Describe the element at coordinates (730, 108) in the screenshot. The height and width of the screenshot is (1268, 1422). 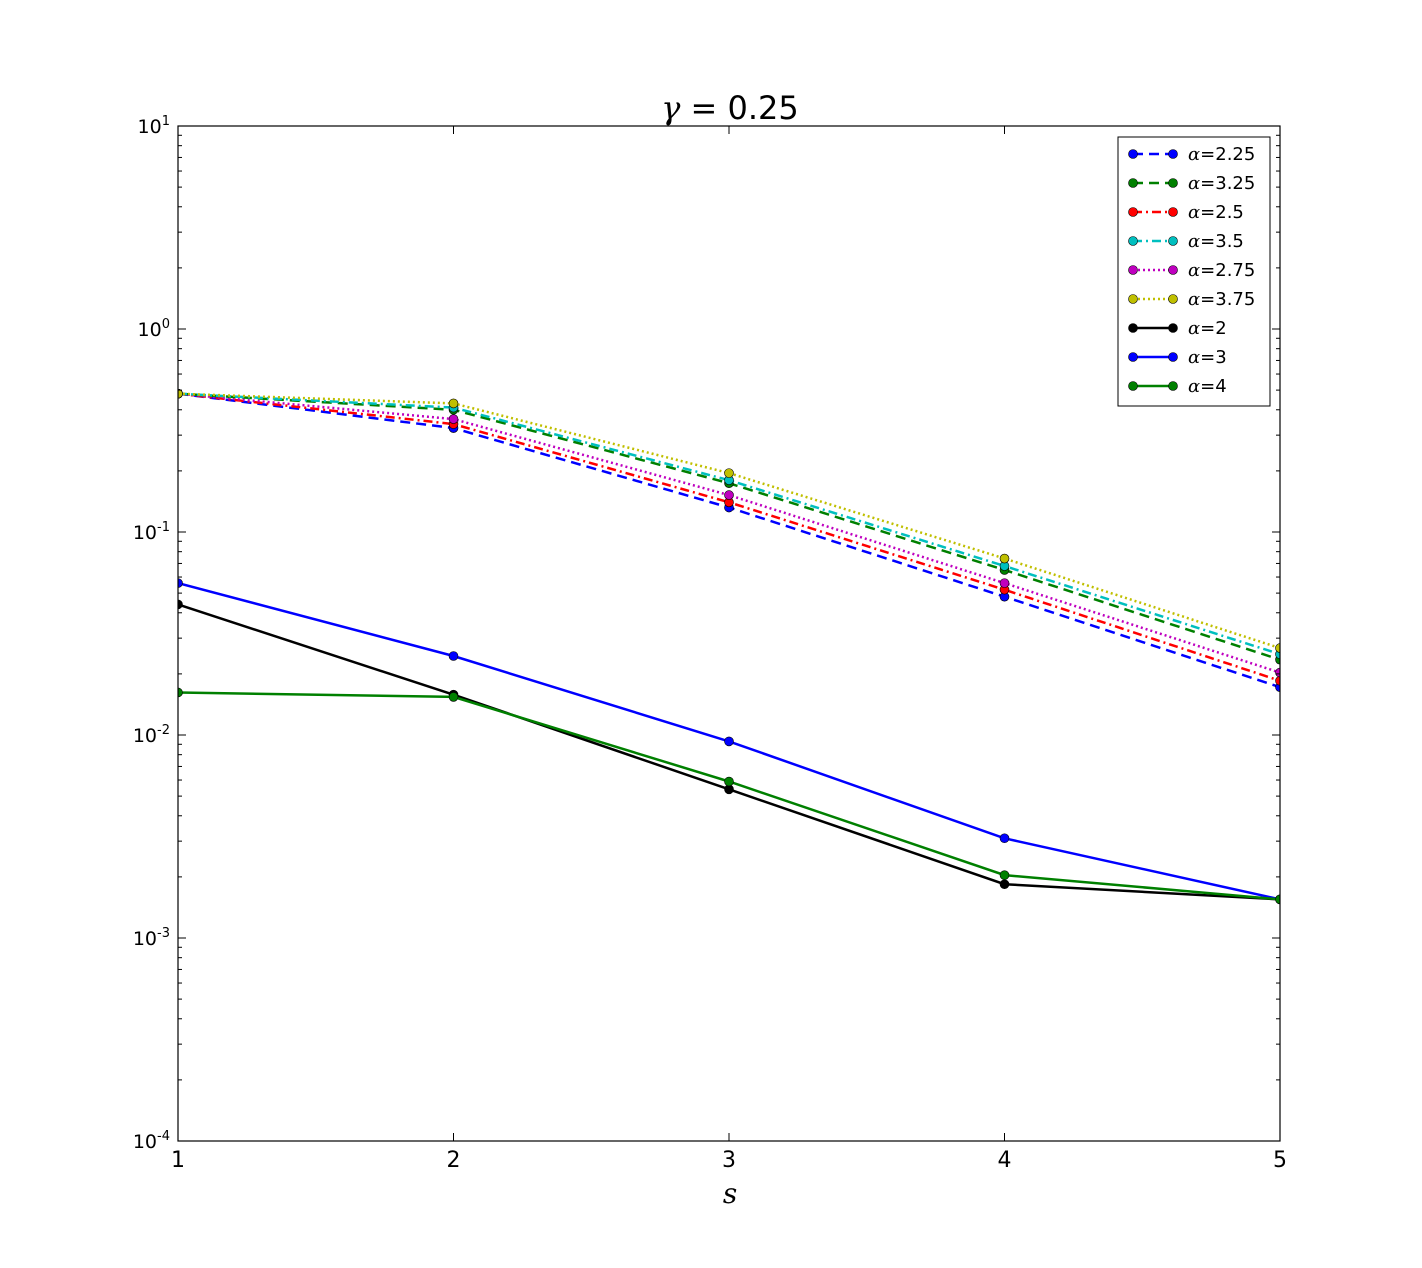
I see `chart-title: γ = 0.25` at that location.